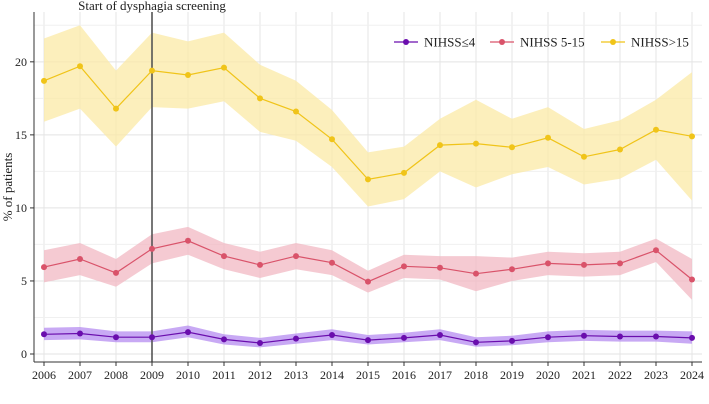 The width and height of the screenshot is (709, 404). What do you see at coordinates (152, 375) in the screenshot?
I see `x-tick-label: 2009` at bounding box center [152, 375].